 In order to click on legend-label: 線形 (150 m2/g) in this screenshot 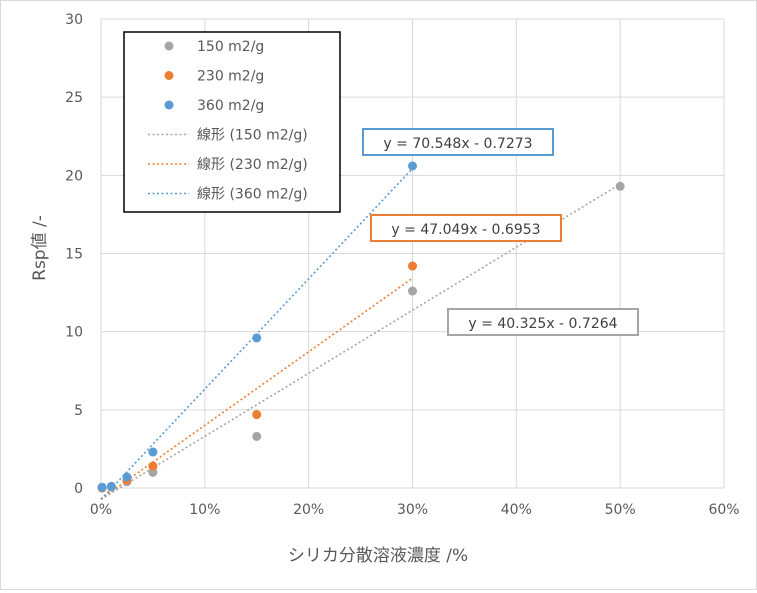, I will do `click(252, 136)`.